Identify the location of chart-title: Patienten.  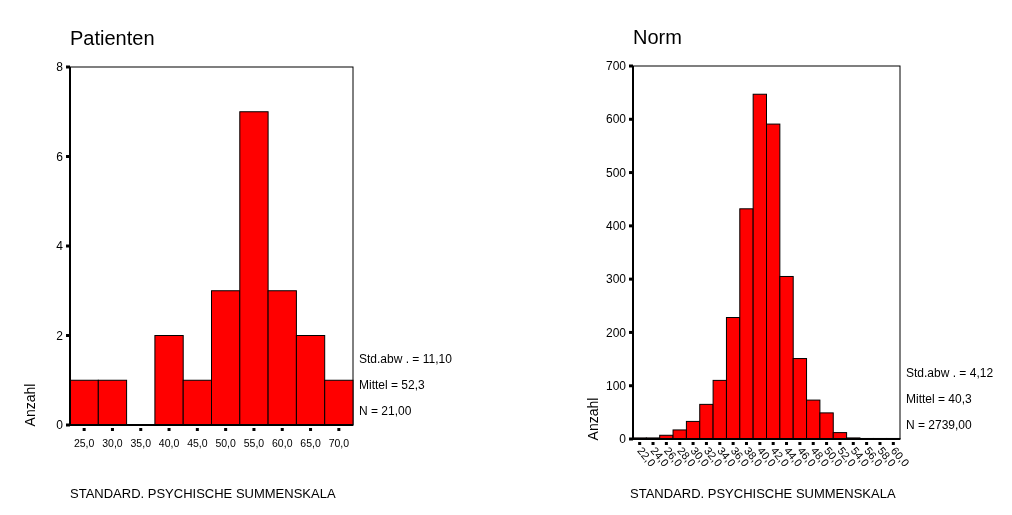
(112, 38).